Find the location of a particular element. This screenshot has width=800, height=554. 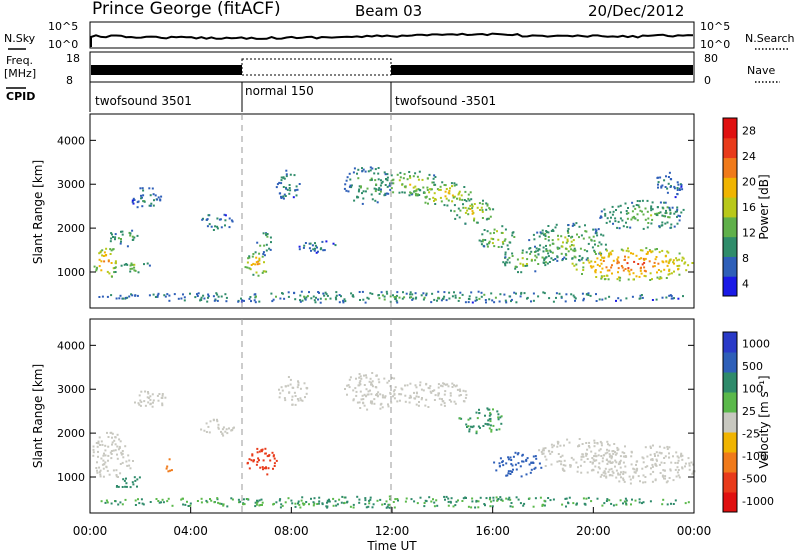

colorbar-swatch is located at coordinates (730, 148).